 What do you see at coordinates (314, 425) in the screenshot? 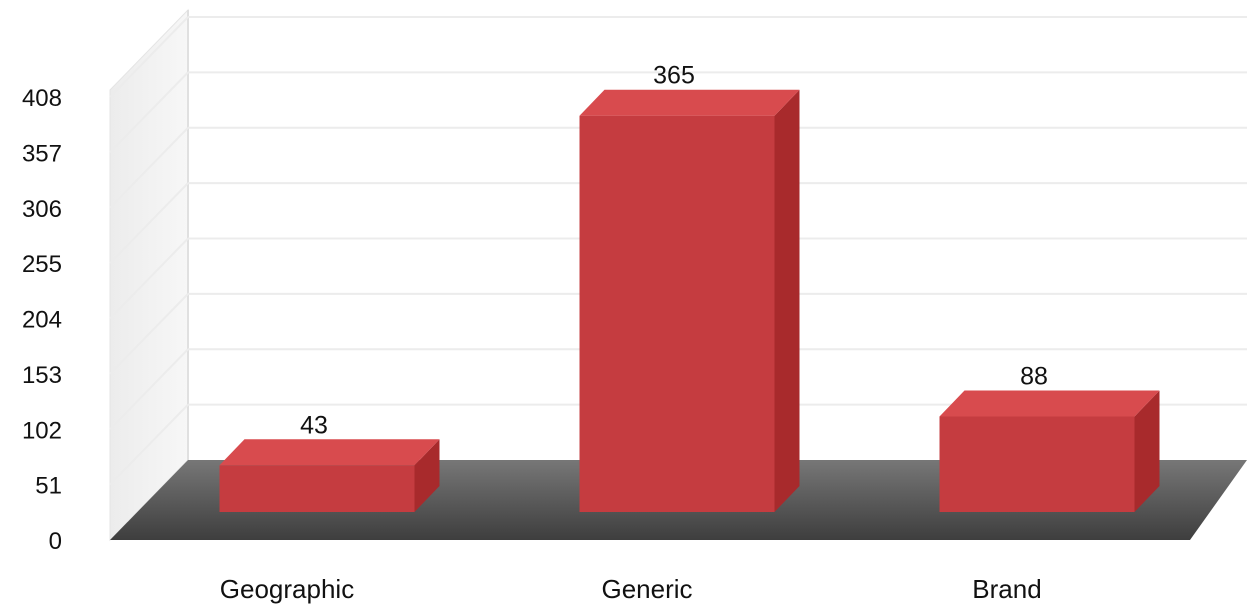
I see `data-label: 43` at bounding box center [314, 425].